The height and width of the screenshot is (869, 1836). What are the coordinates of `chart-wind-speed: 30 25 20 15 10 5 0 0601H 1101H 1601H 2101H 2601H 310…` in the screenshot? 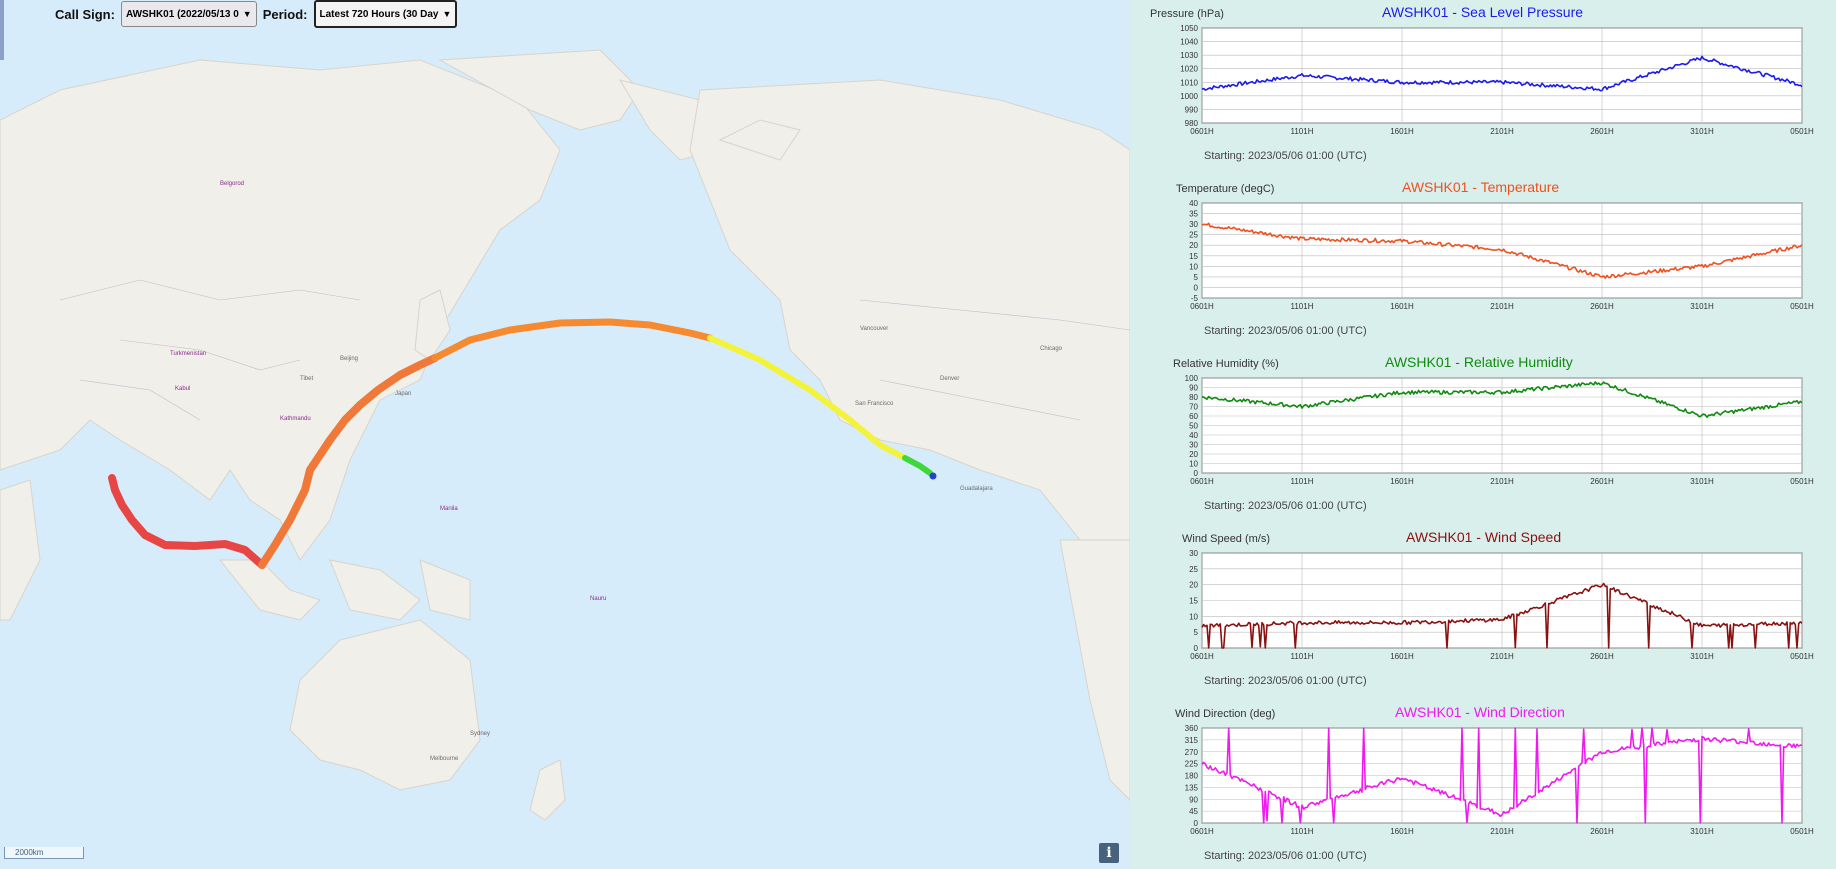 It's located at (1483, 615).